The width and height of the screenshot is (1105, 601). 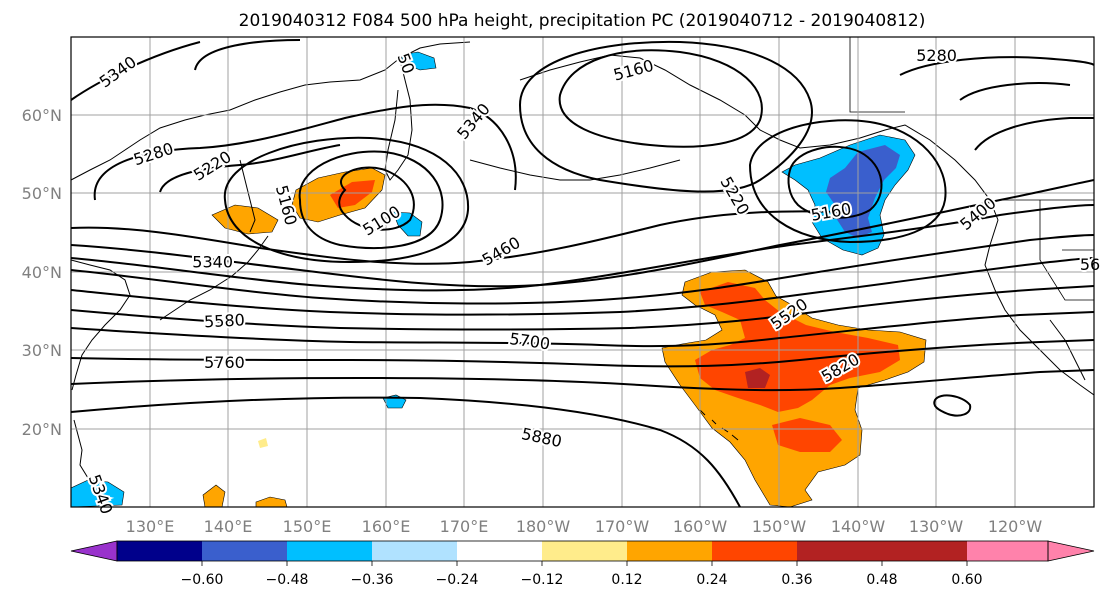 I want to click on precip-negative-region-southwest, so click(x=98, y=493).